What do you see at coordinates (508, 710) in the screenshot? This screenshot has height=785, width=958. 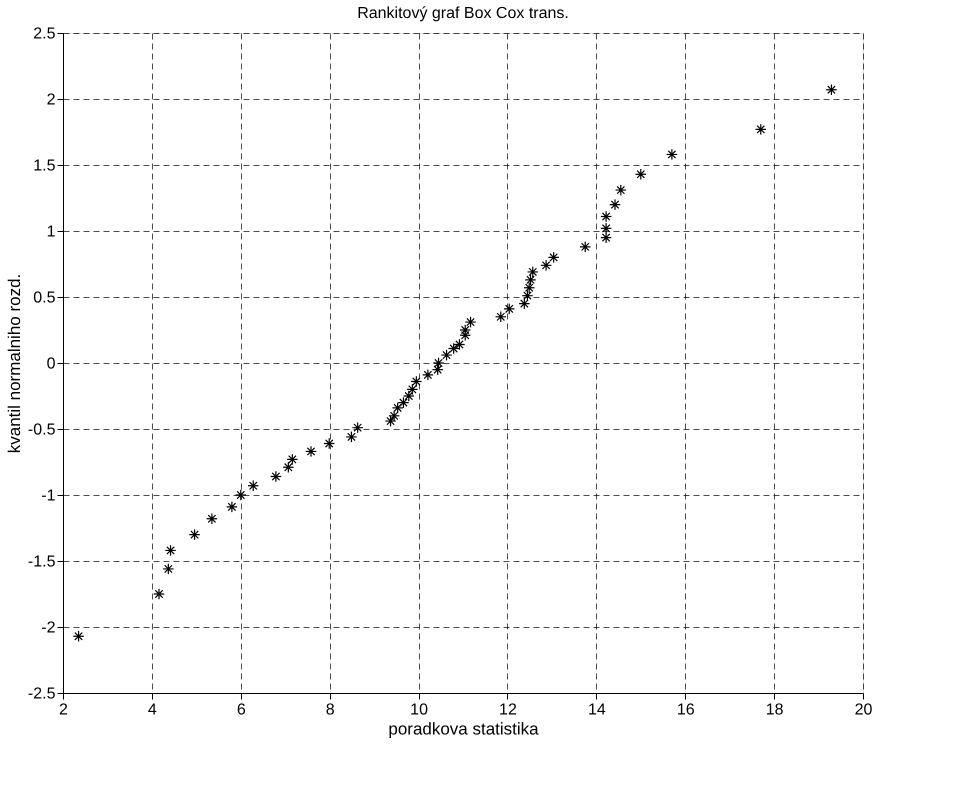 I see `x-tick-label: 12` at bounding box center [508, 710].